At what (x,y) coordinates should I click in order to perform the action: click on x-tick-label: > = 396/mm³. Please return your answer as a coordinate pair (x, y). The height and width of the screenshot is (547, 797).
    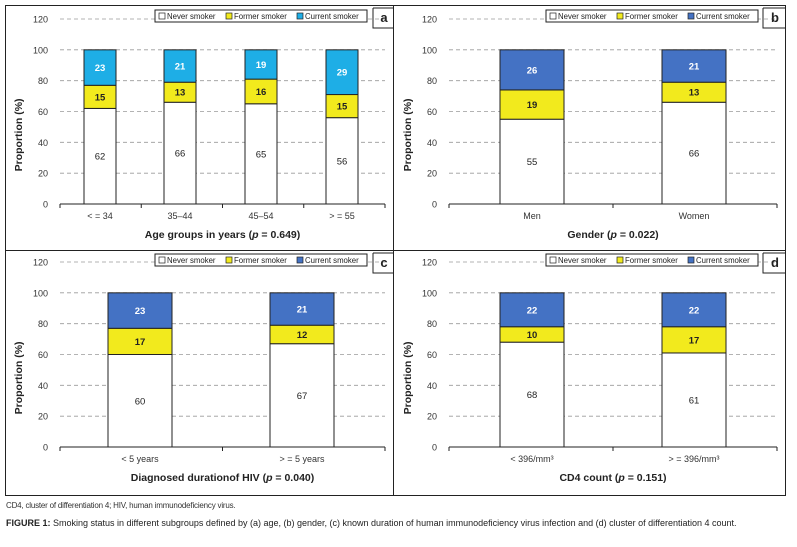
    Looking at the image, I should click on (693, 459).